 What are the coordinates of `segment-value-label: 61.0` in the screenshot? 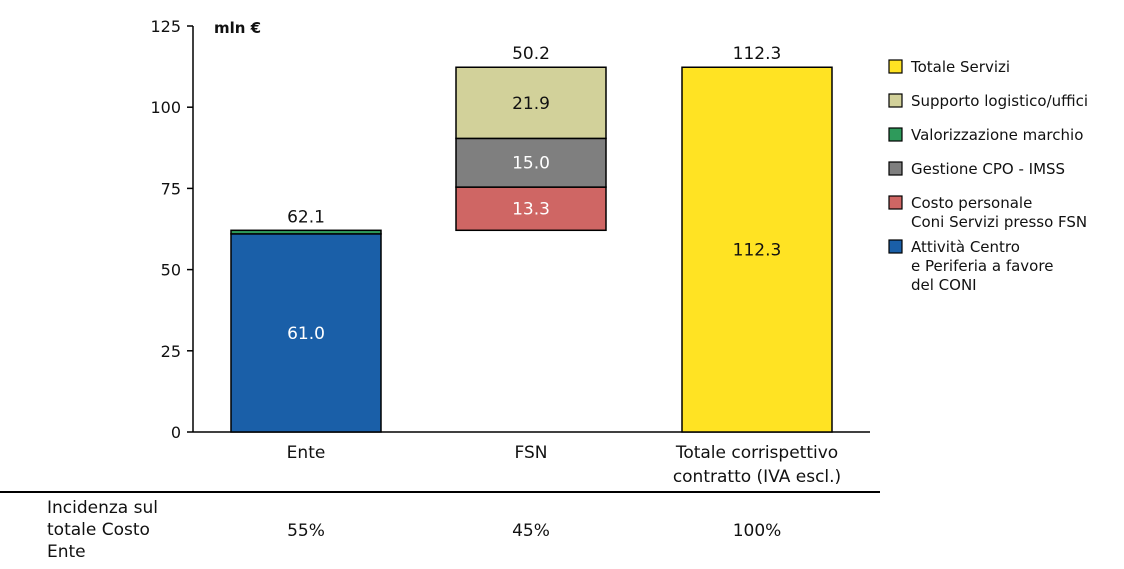 It's located at (306, 334).